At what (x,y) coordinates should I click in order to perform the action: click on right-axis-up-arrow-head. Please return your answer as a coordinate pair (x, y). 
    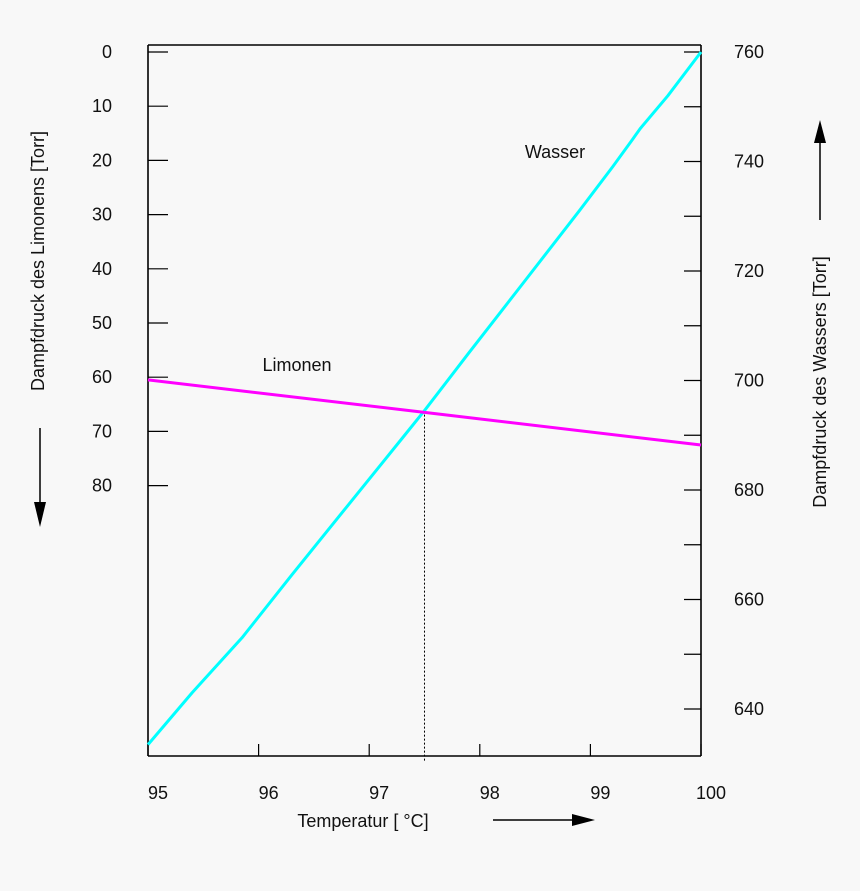
    Looking at the image, I should click on (820, 131).